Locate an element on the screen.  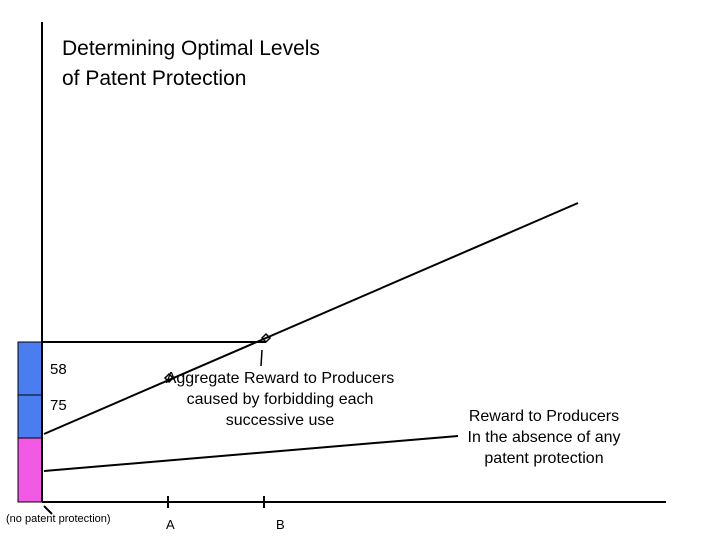
aggregate-line-2: caused by forbidding each is located at coordinates (280, 399).